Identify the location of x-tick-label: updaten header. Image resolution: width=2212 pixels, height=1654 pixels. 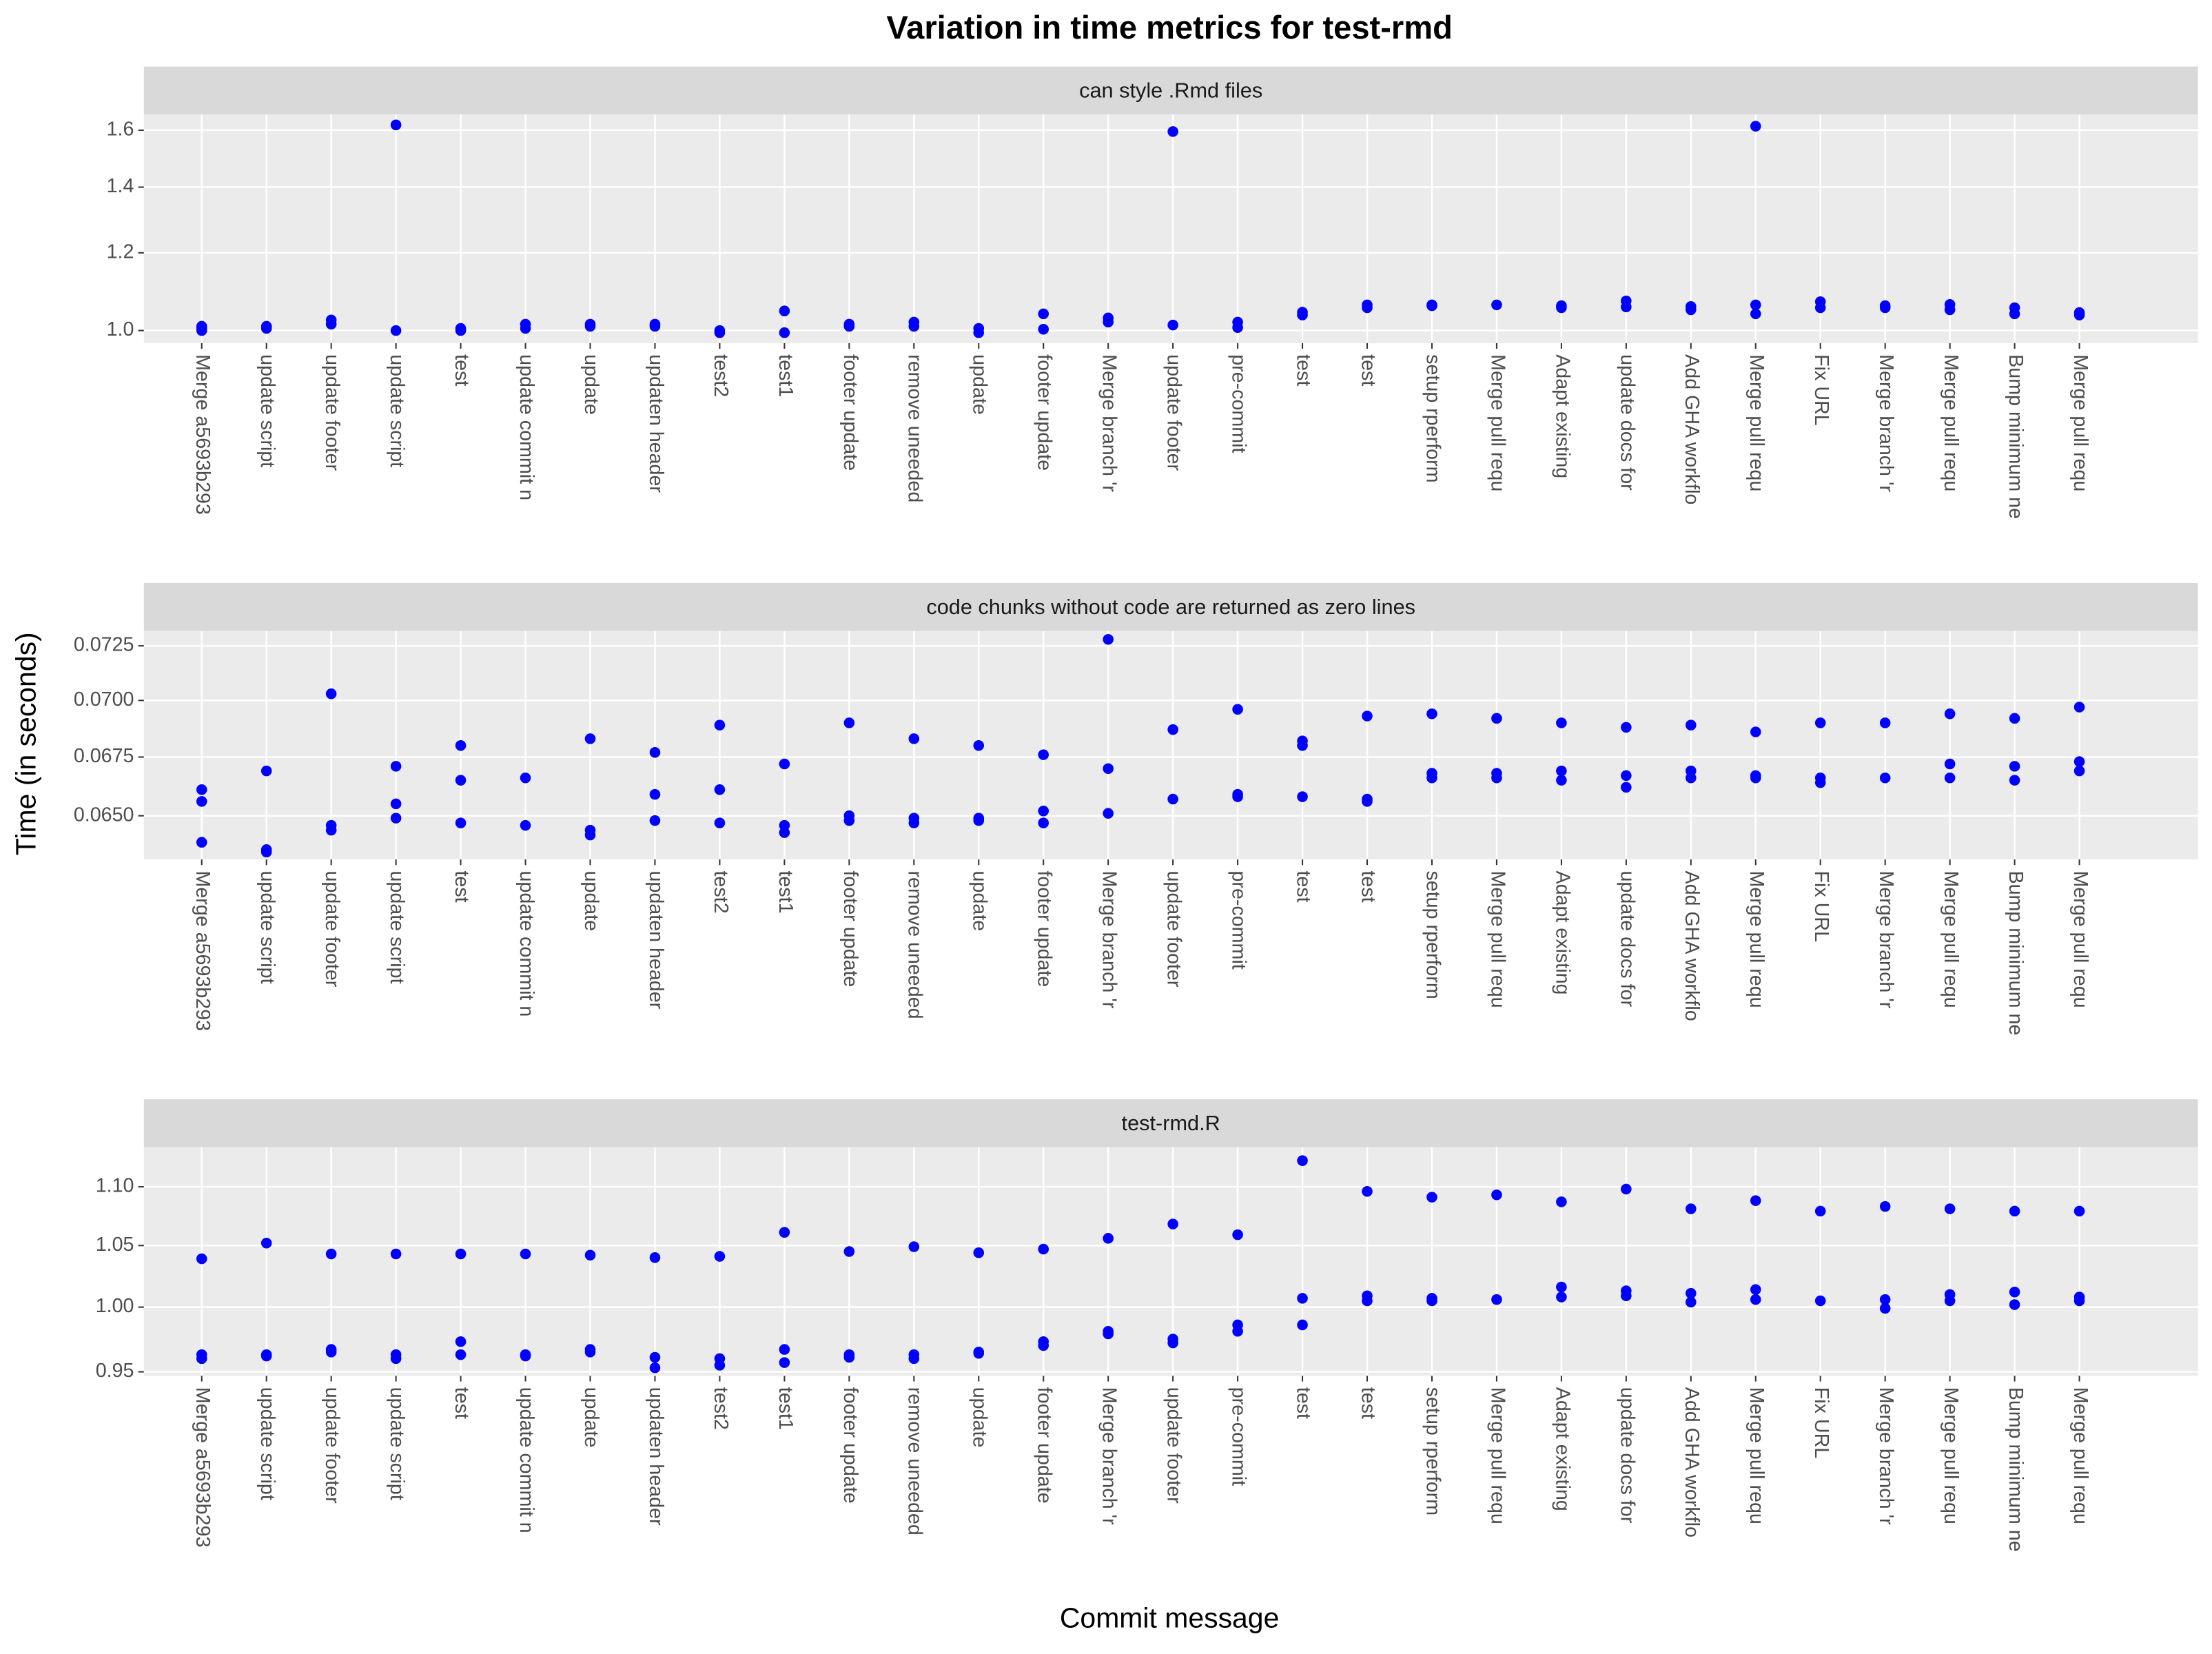
(656, 423).